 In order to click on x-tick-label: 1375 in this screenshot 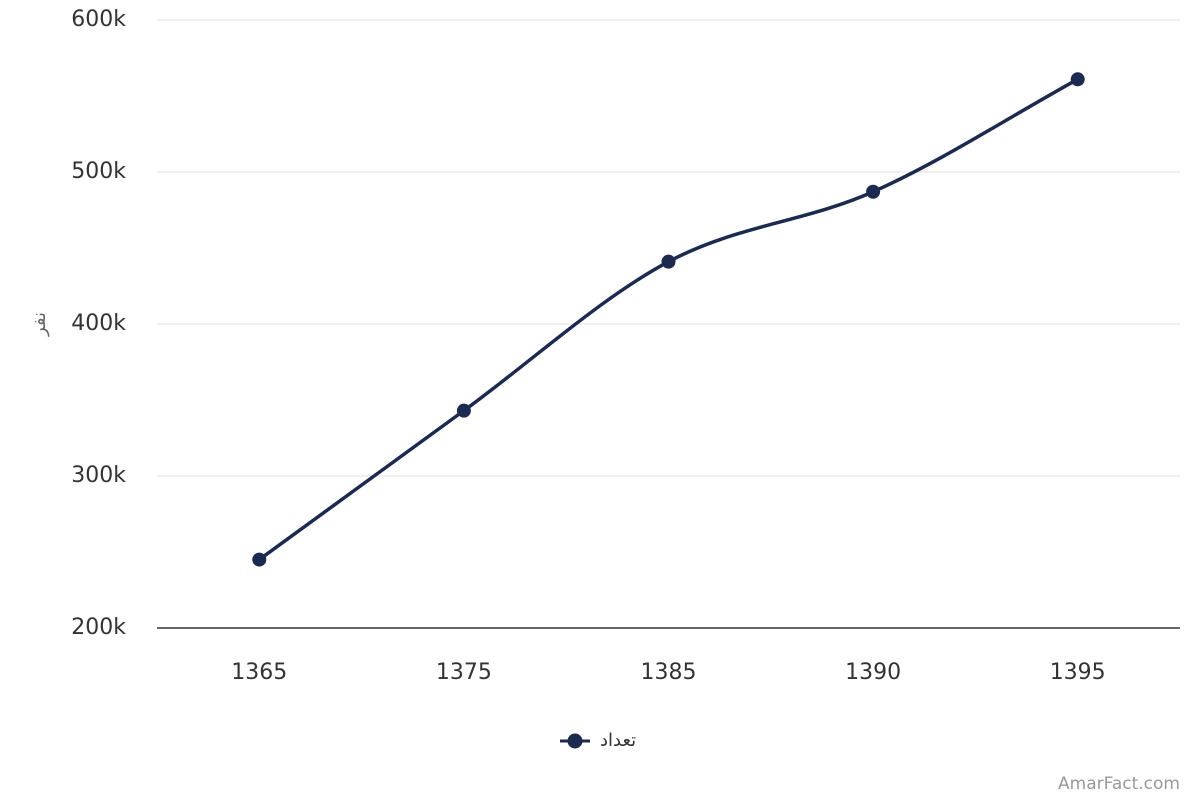, I will do `click(464, 672)`.